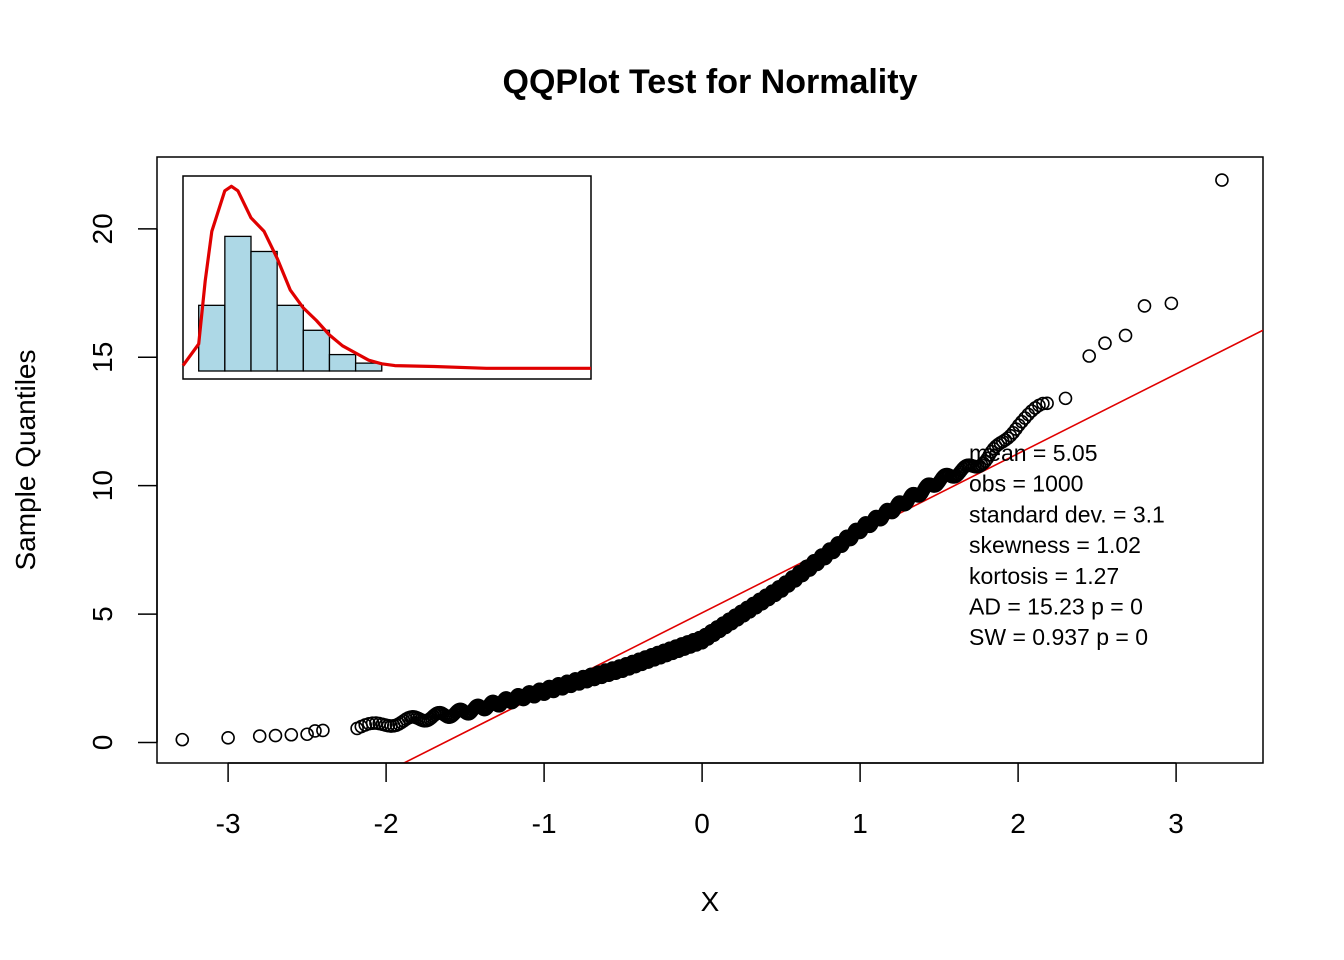  I want to click on x-tick-label: 2, so click(1018, 823).